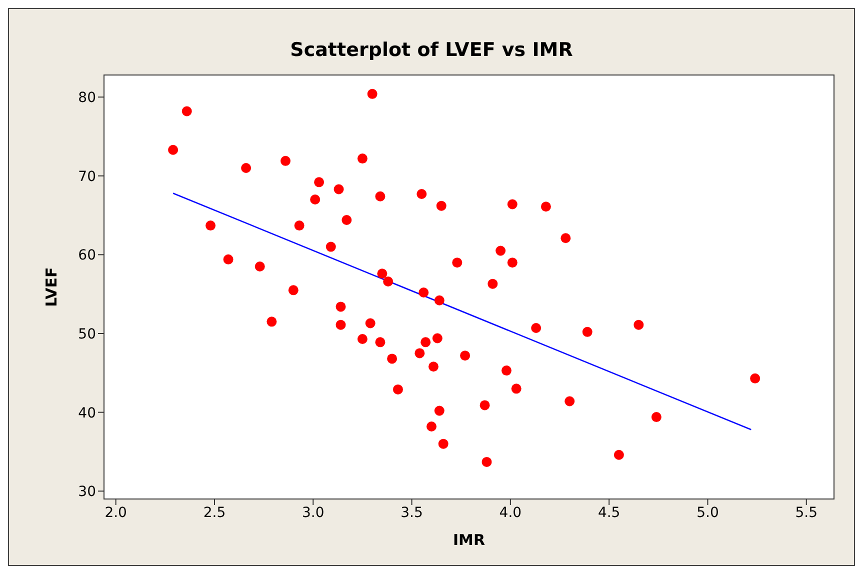 The width and height of the screenshot is (857, 568). What do you see at coordinates (87, 334) in the screenshot?
I see `y-tick-label: 50` at bounding box center [87, 334].